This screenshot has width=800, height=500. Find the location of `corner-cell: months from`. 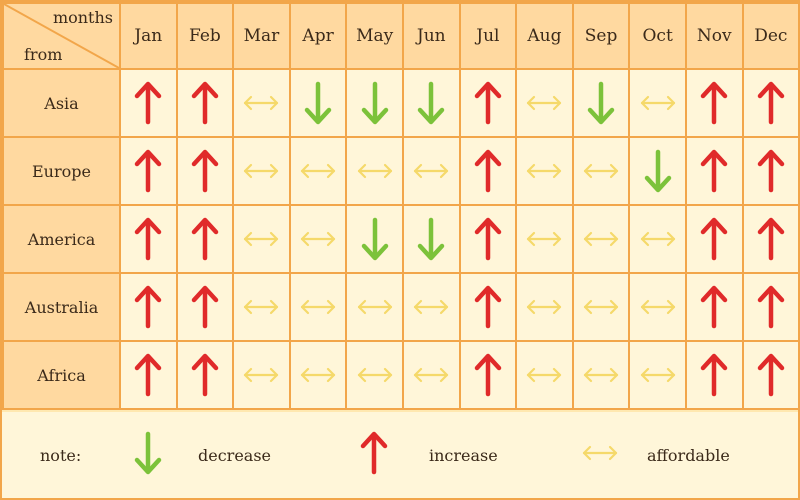

corner-cell: months from is located at coordinates (61, 36).